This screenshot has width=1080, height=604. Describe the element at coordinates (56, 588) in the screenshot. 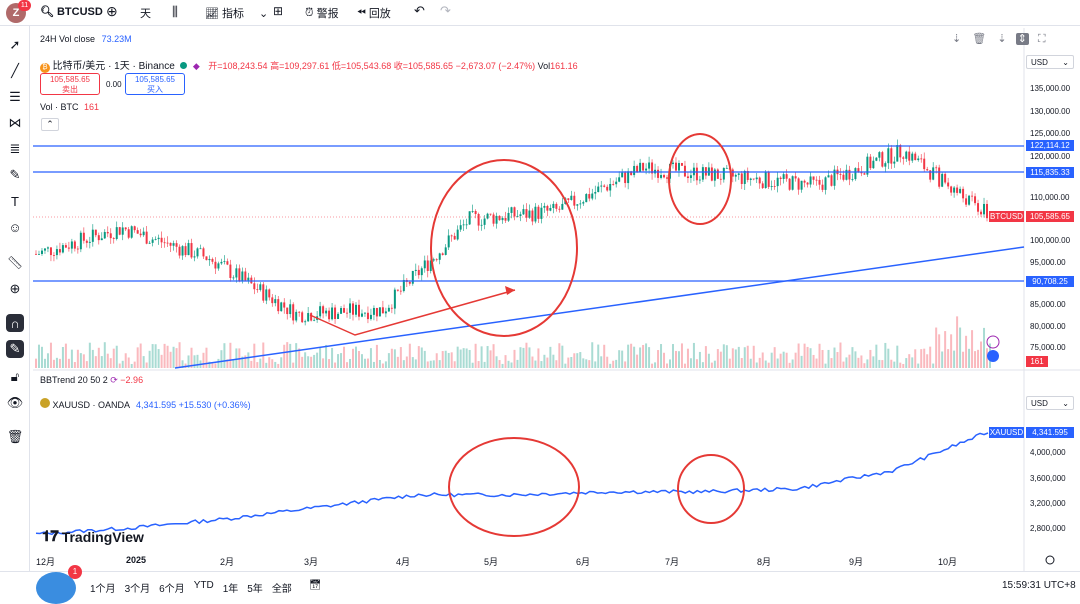

I see `bird-avatar-icon` at that location.